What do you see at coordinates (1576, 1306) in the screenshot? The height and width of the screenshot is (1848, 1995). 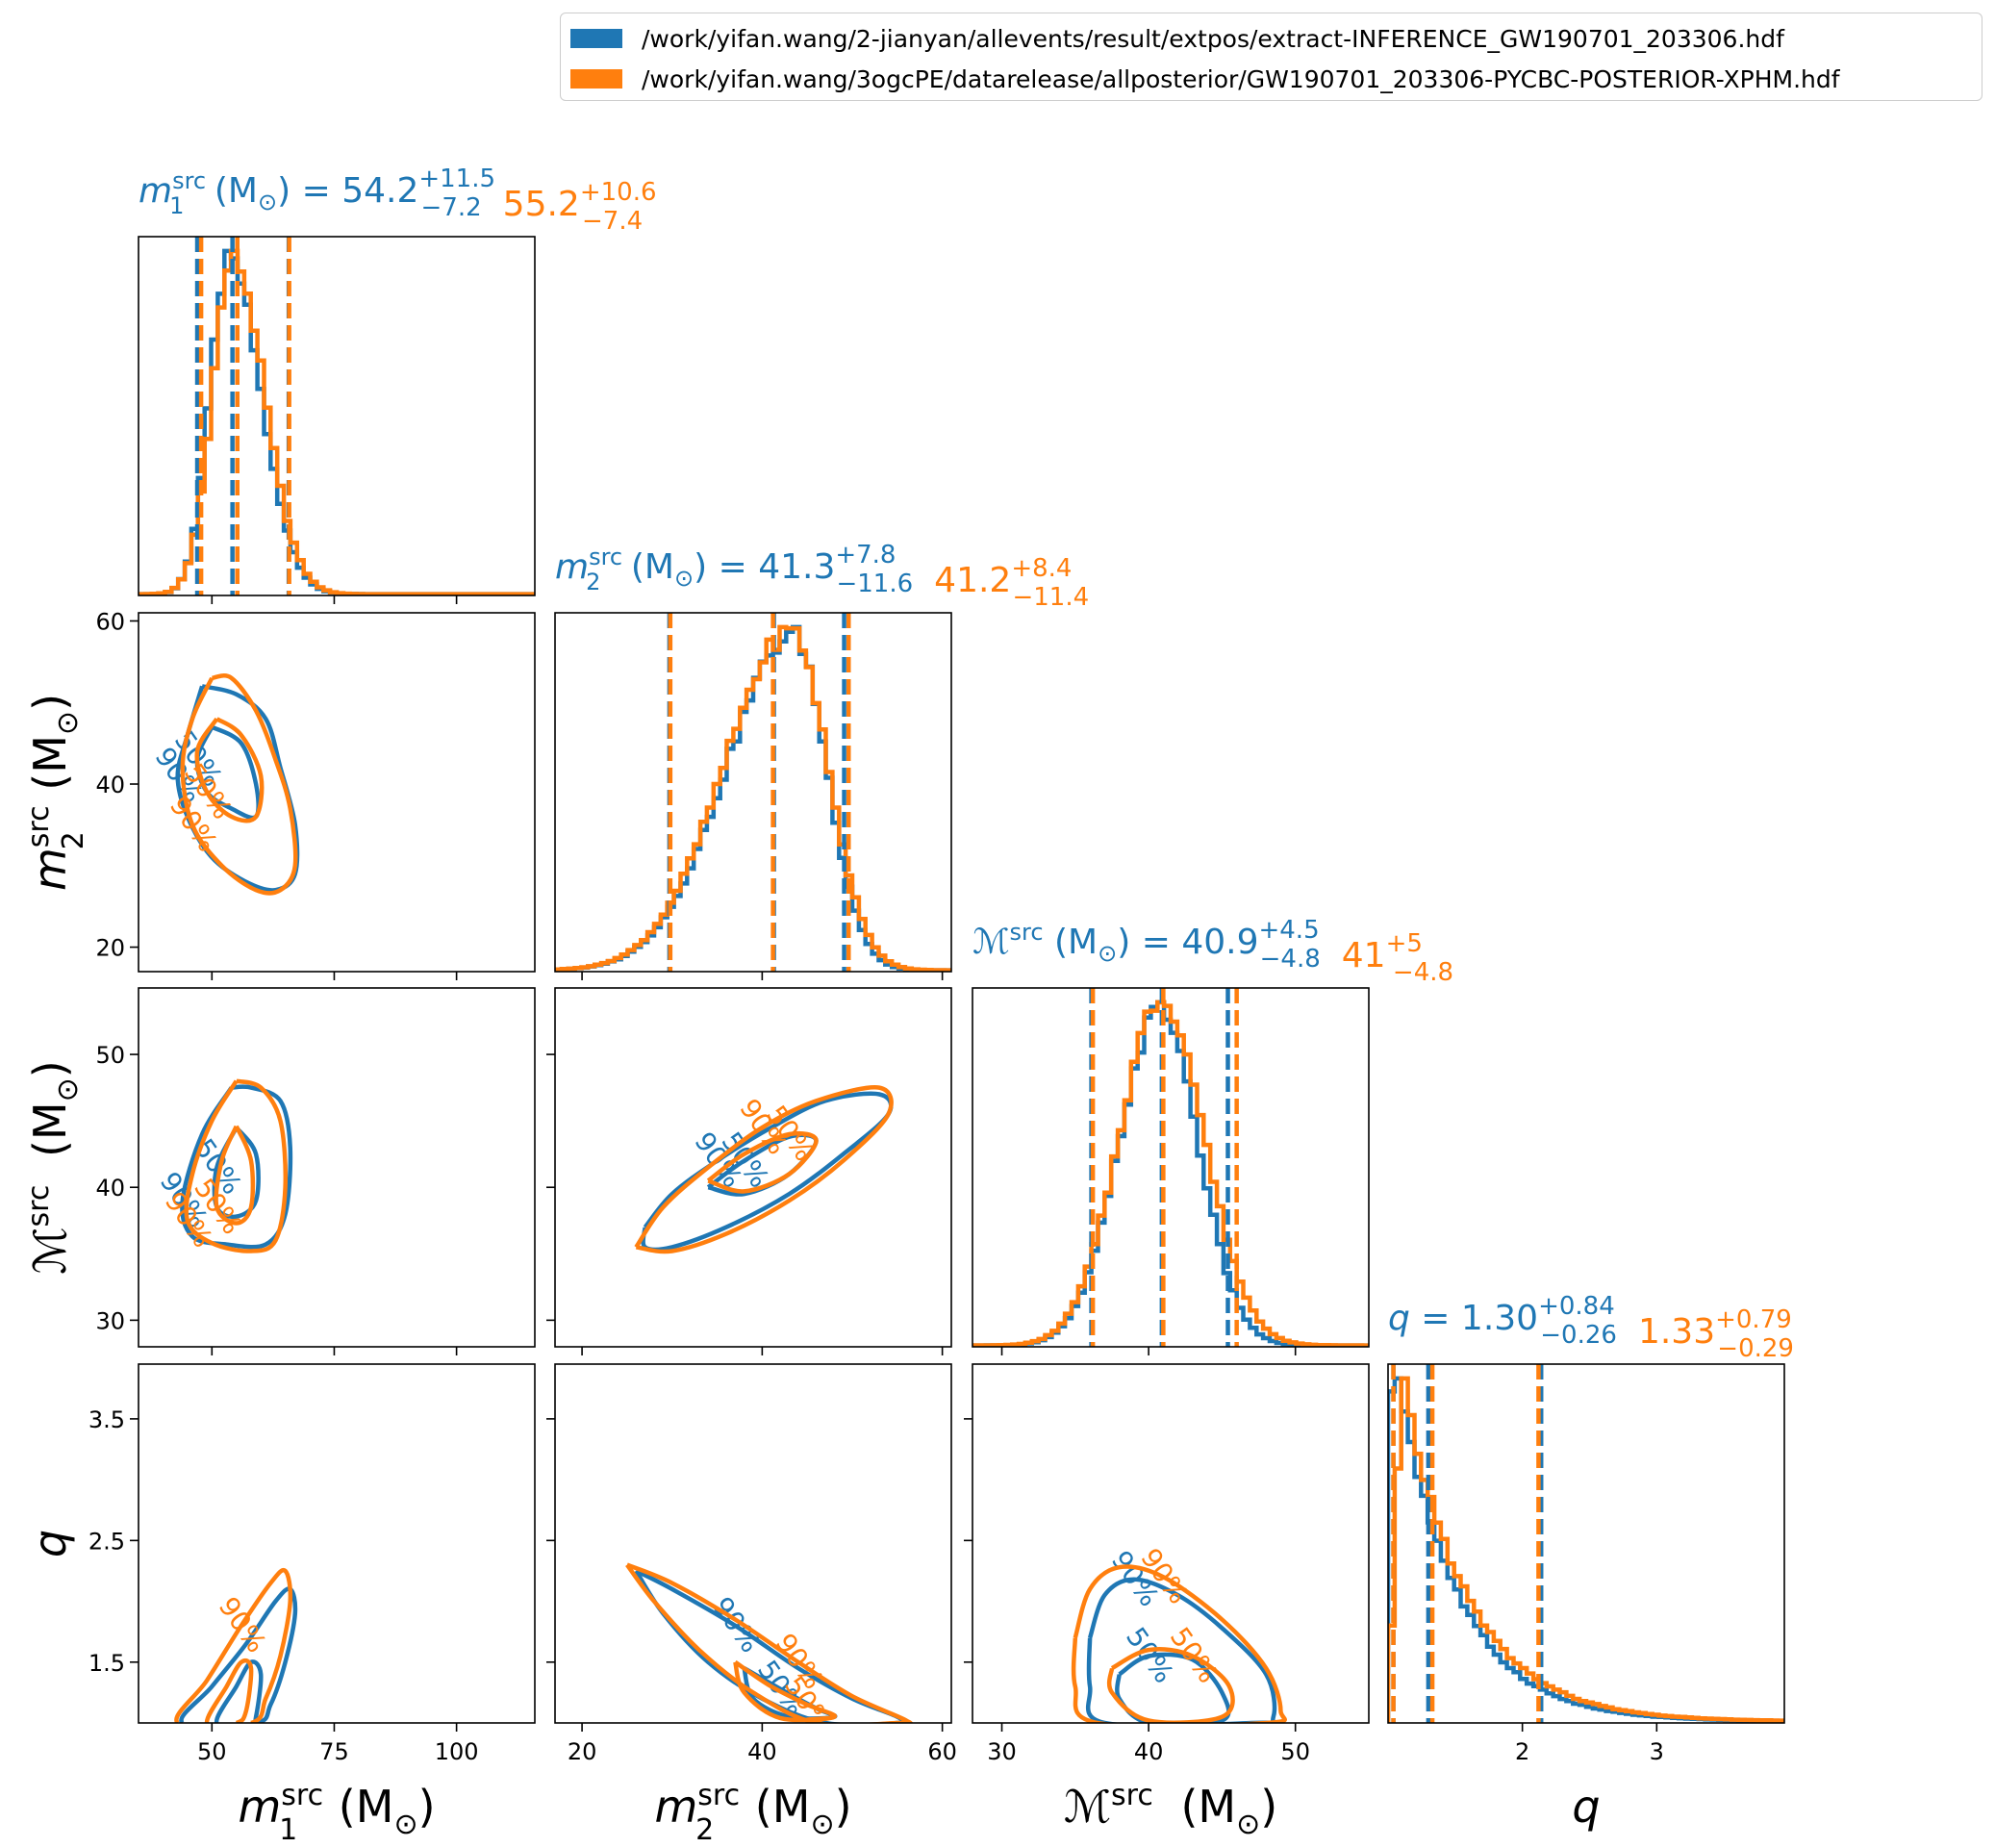 I see `title-plus-blue: +0.84` at bounding box center [1576, 1306].